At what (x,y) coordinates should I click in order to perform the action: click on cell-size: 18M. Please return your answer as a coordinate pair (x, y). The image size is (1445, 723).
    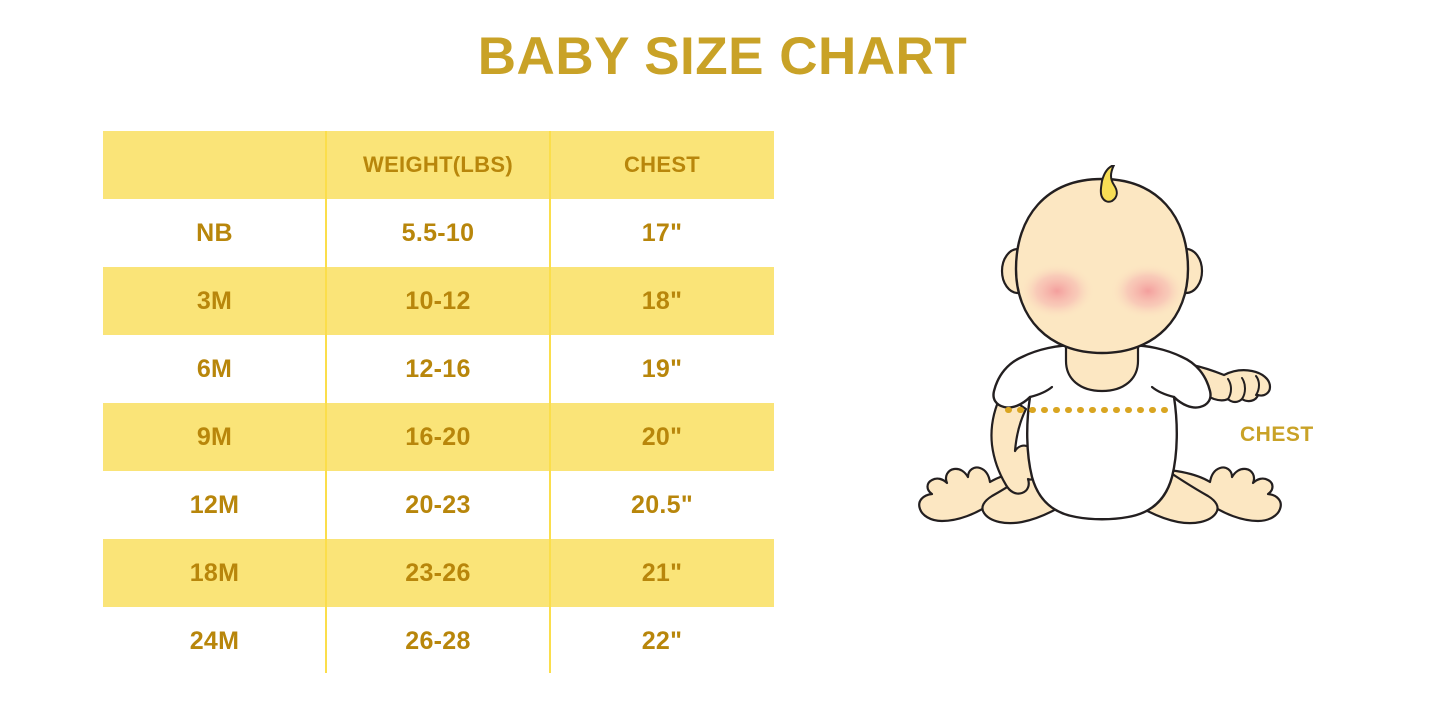
    Looking at the image, I should click on (214, 572).